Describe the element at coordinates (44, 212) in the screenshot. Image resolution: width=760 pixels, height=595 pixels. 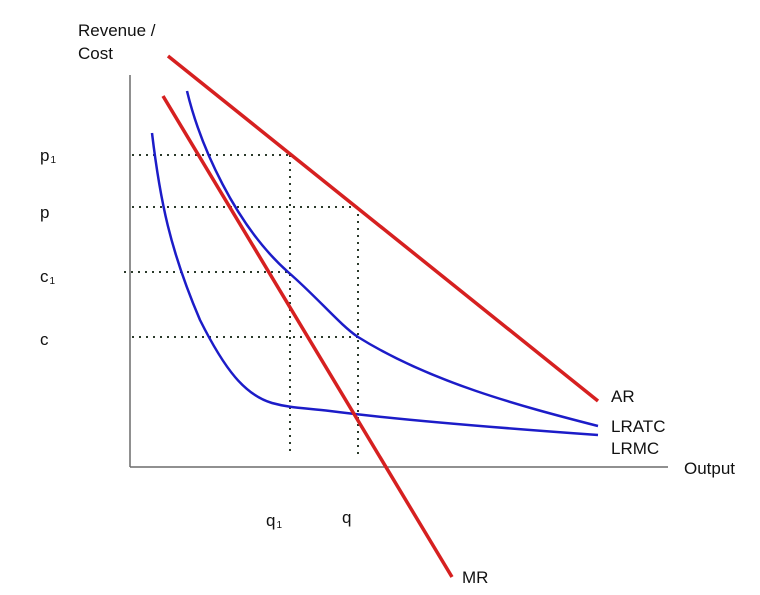
I see `price-p-label: p` at that location.